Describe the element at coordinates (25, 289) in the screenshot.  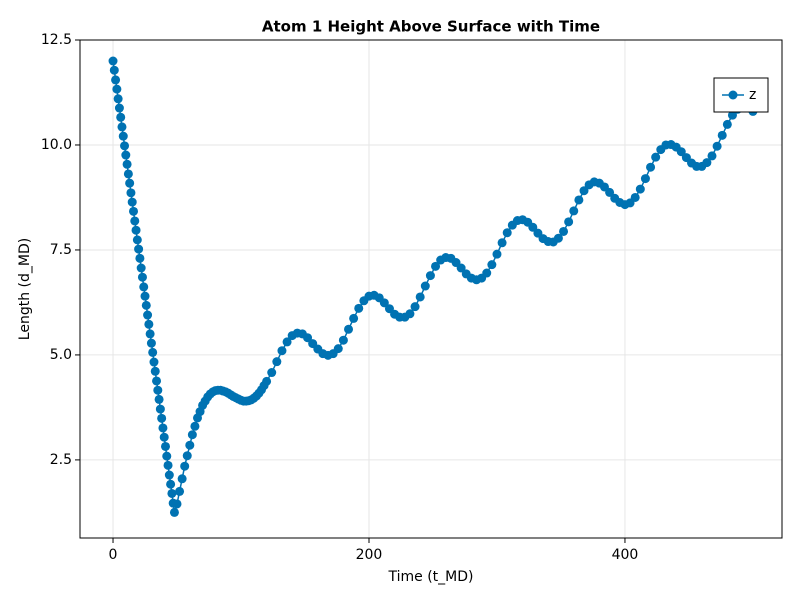
I see `y-axis-label: Length (d_MD)` at that location.